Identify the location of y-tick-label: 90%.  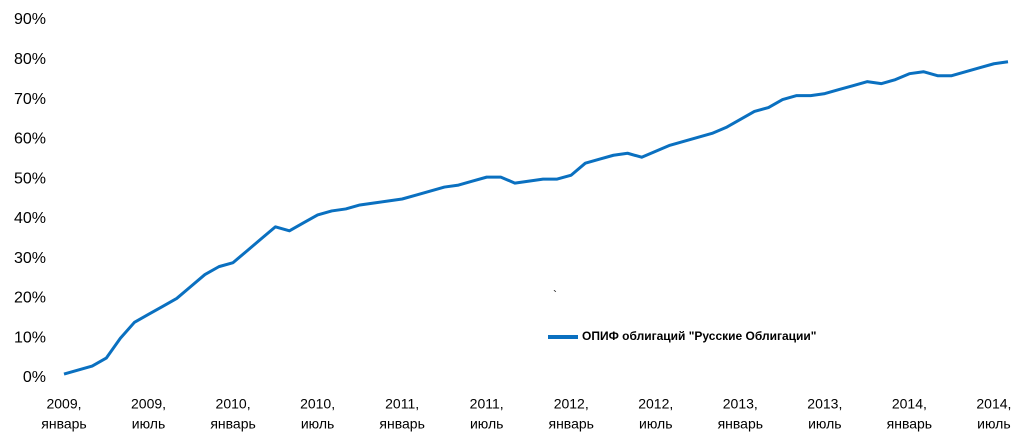
(30, 19).